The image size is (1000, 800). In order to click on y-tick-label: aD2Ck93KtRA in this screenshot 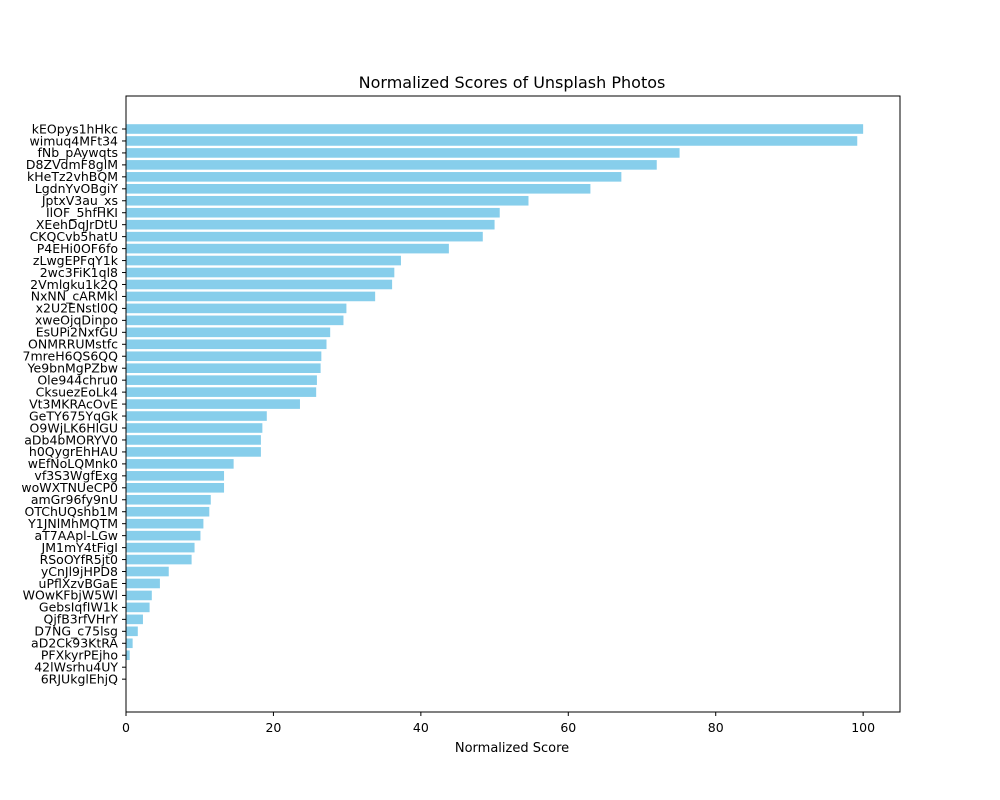, I will do `click(74, 643)`.